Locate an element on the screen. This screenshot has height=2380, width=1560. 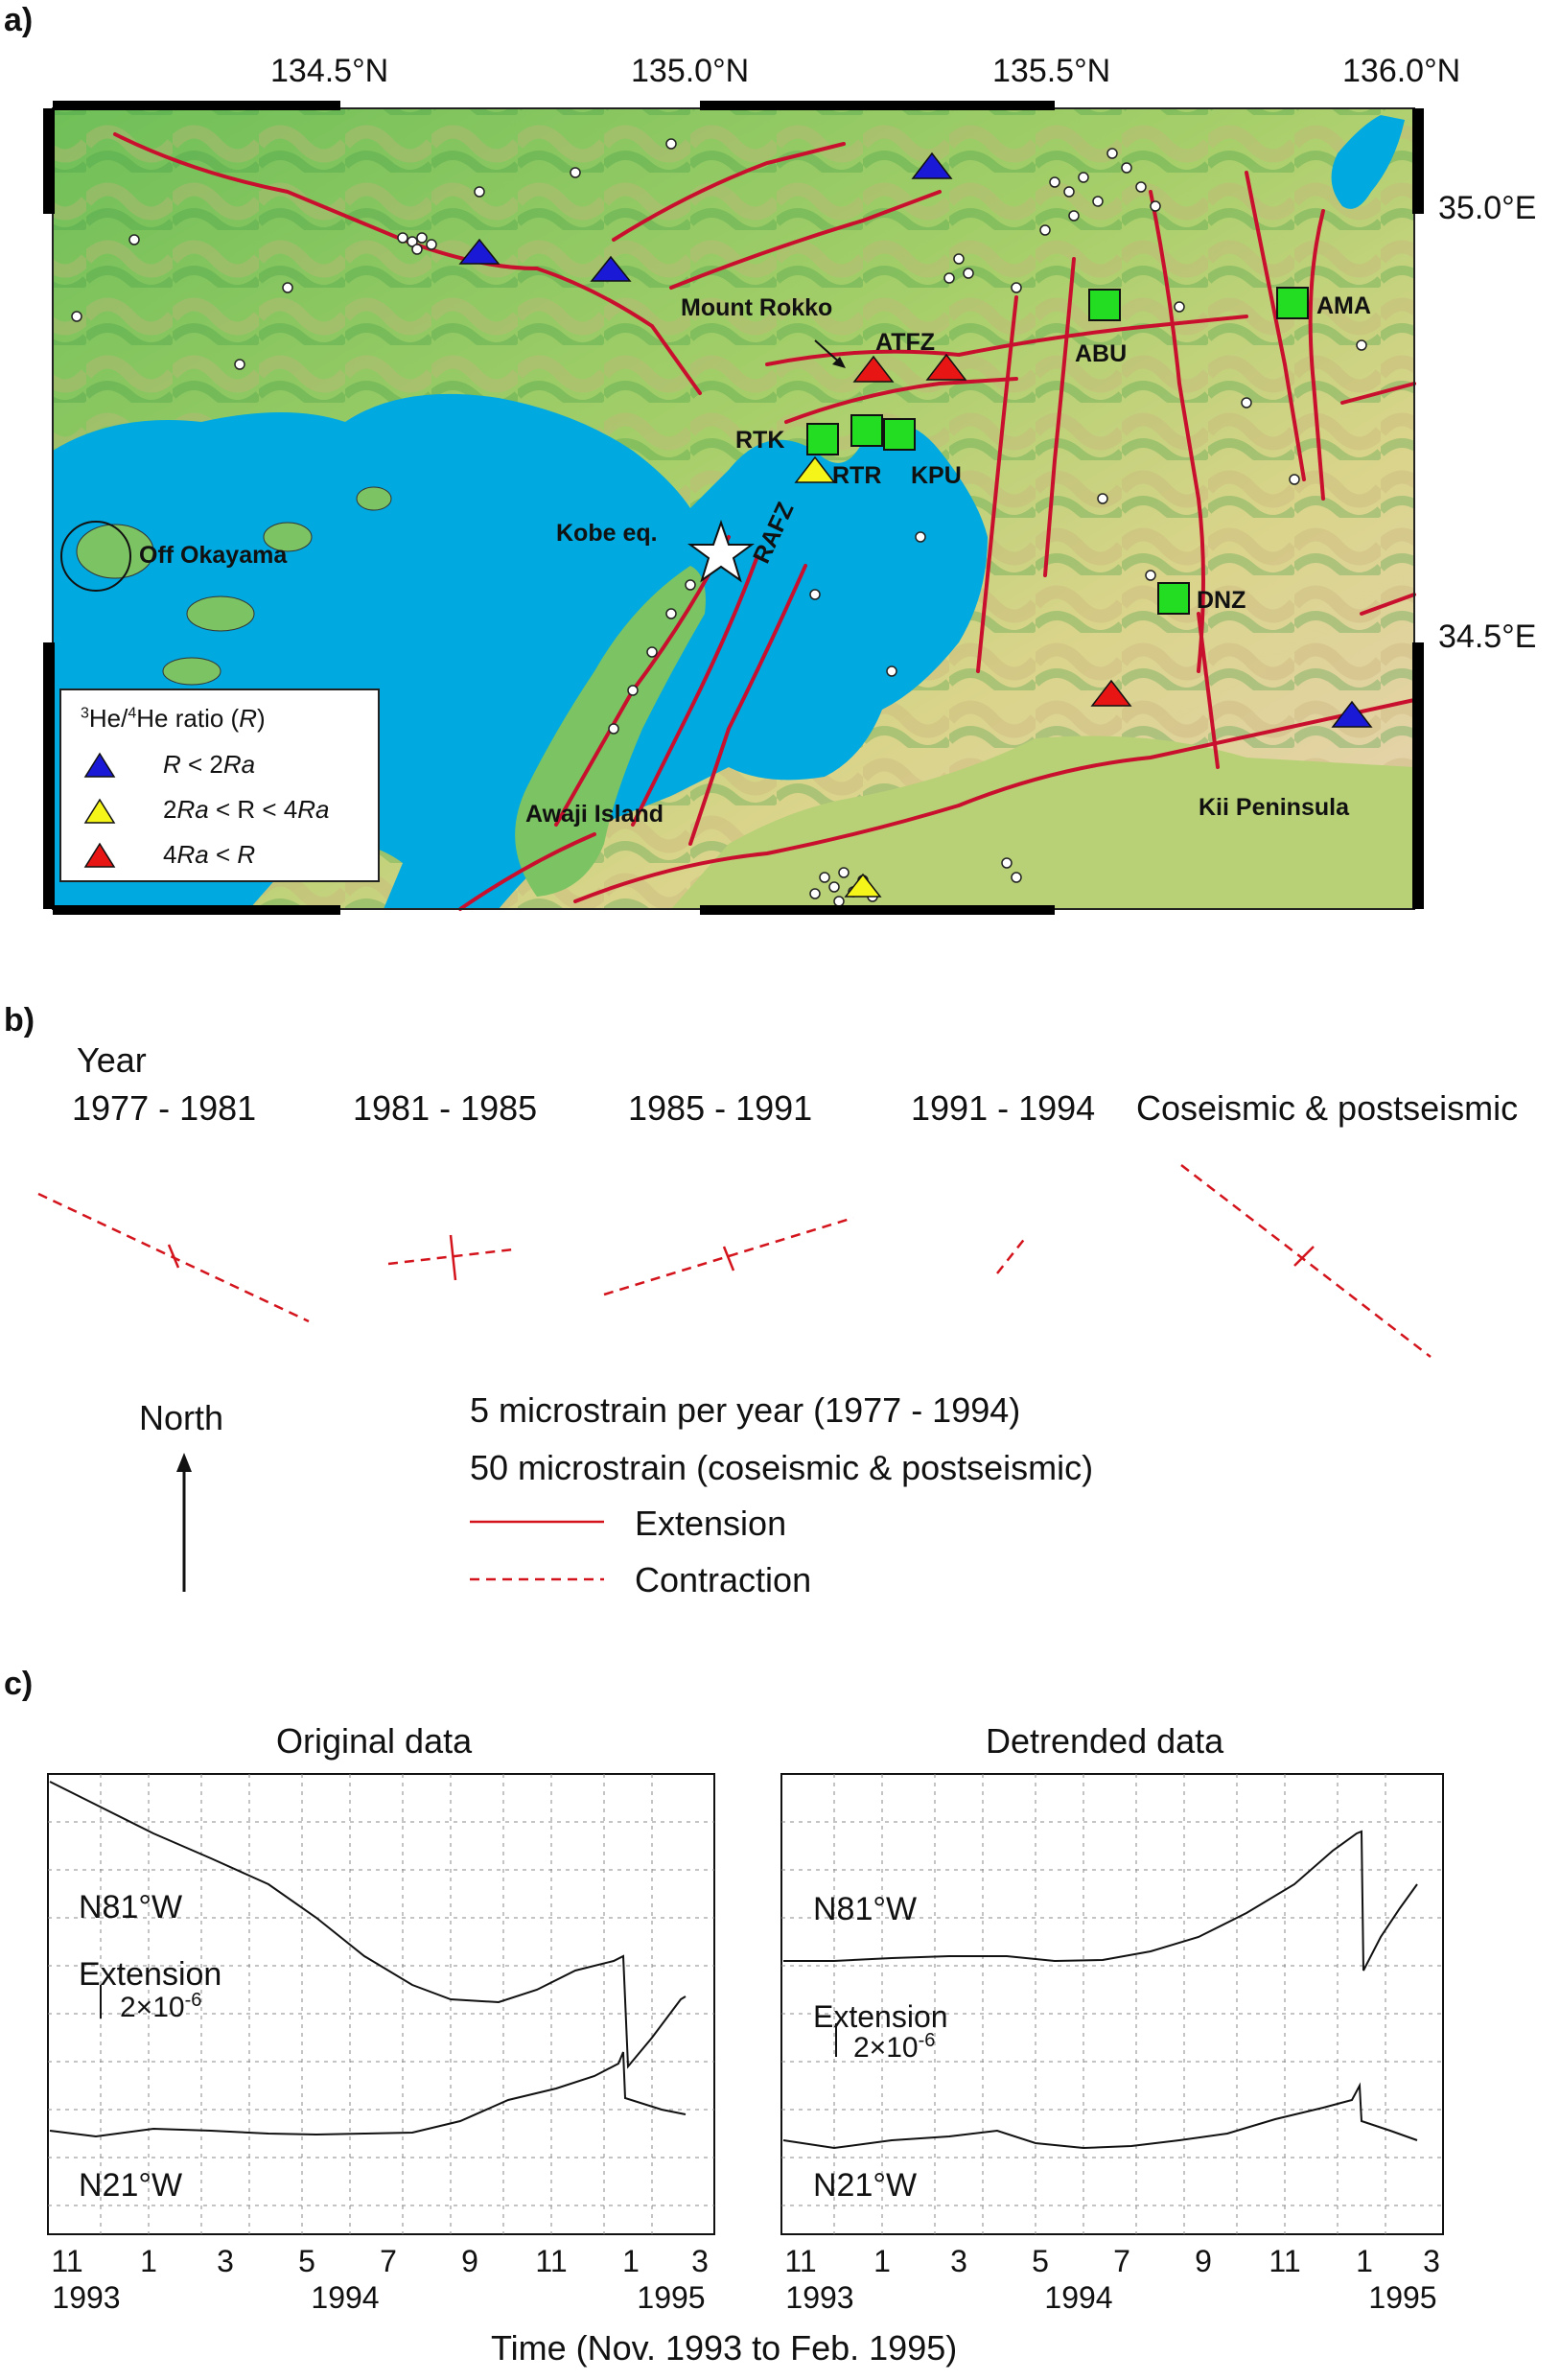
period-1981-1985: 1981 - 1985 is located at coordinates (446, 1108).